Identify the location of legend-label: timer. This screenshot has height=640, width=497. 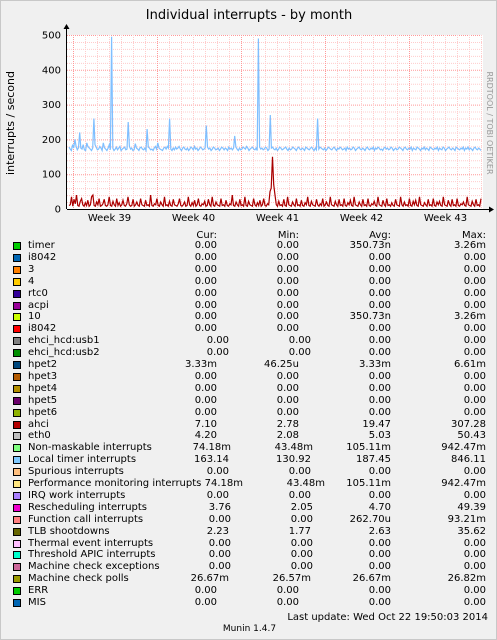
(41, 245).